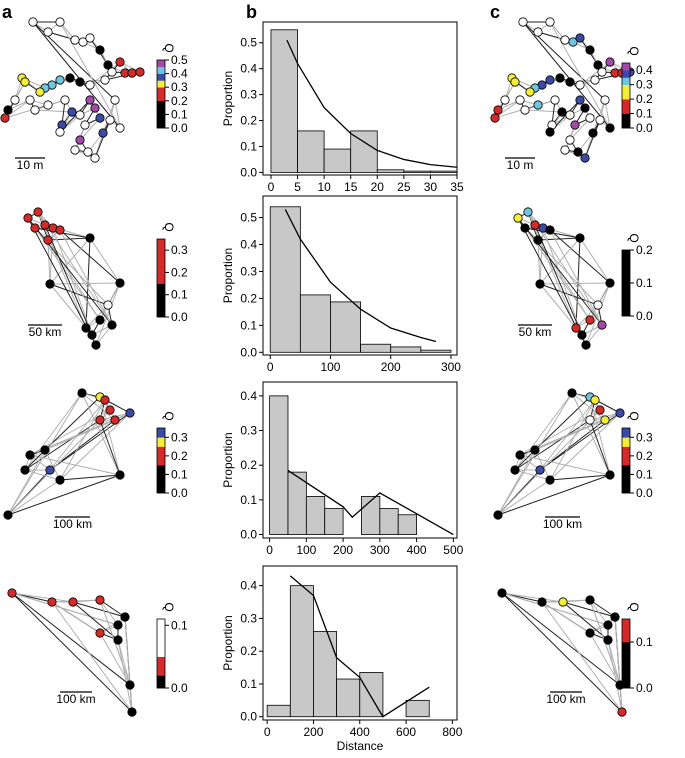  Describe the element at coordinates (644, 642) in the screenshot. I see `colorbar-tick-label: 0.1` at that location.